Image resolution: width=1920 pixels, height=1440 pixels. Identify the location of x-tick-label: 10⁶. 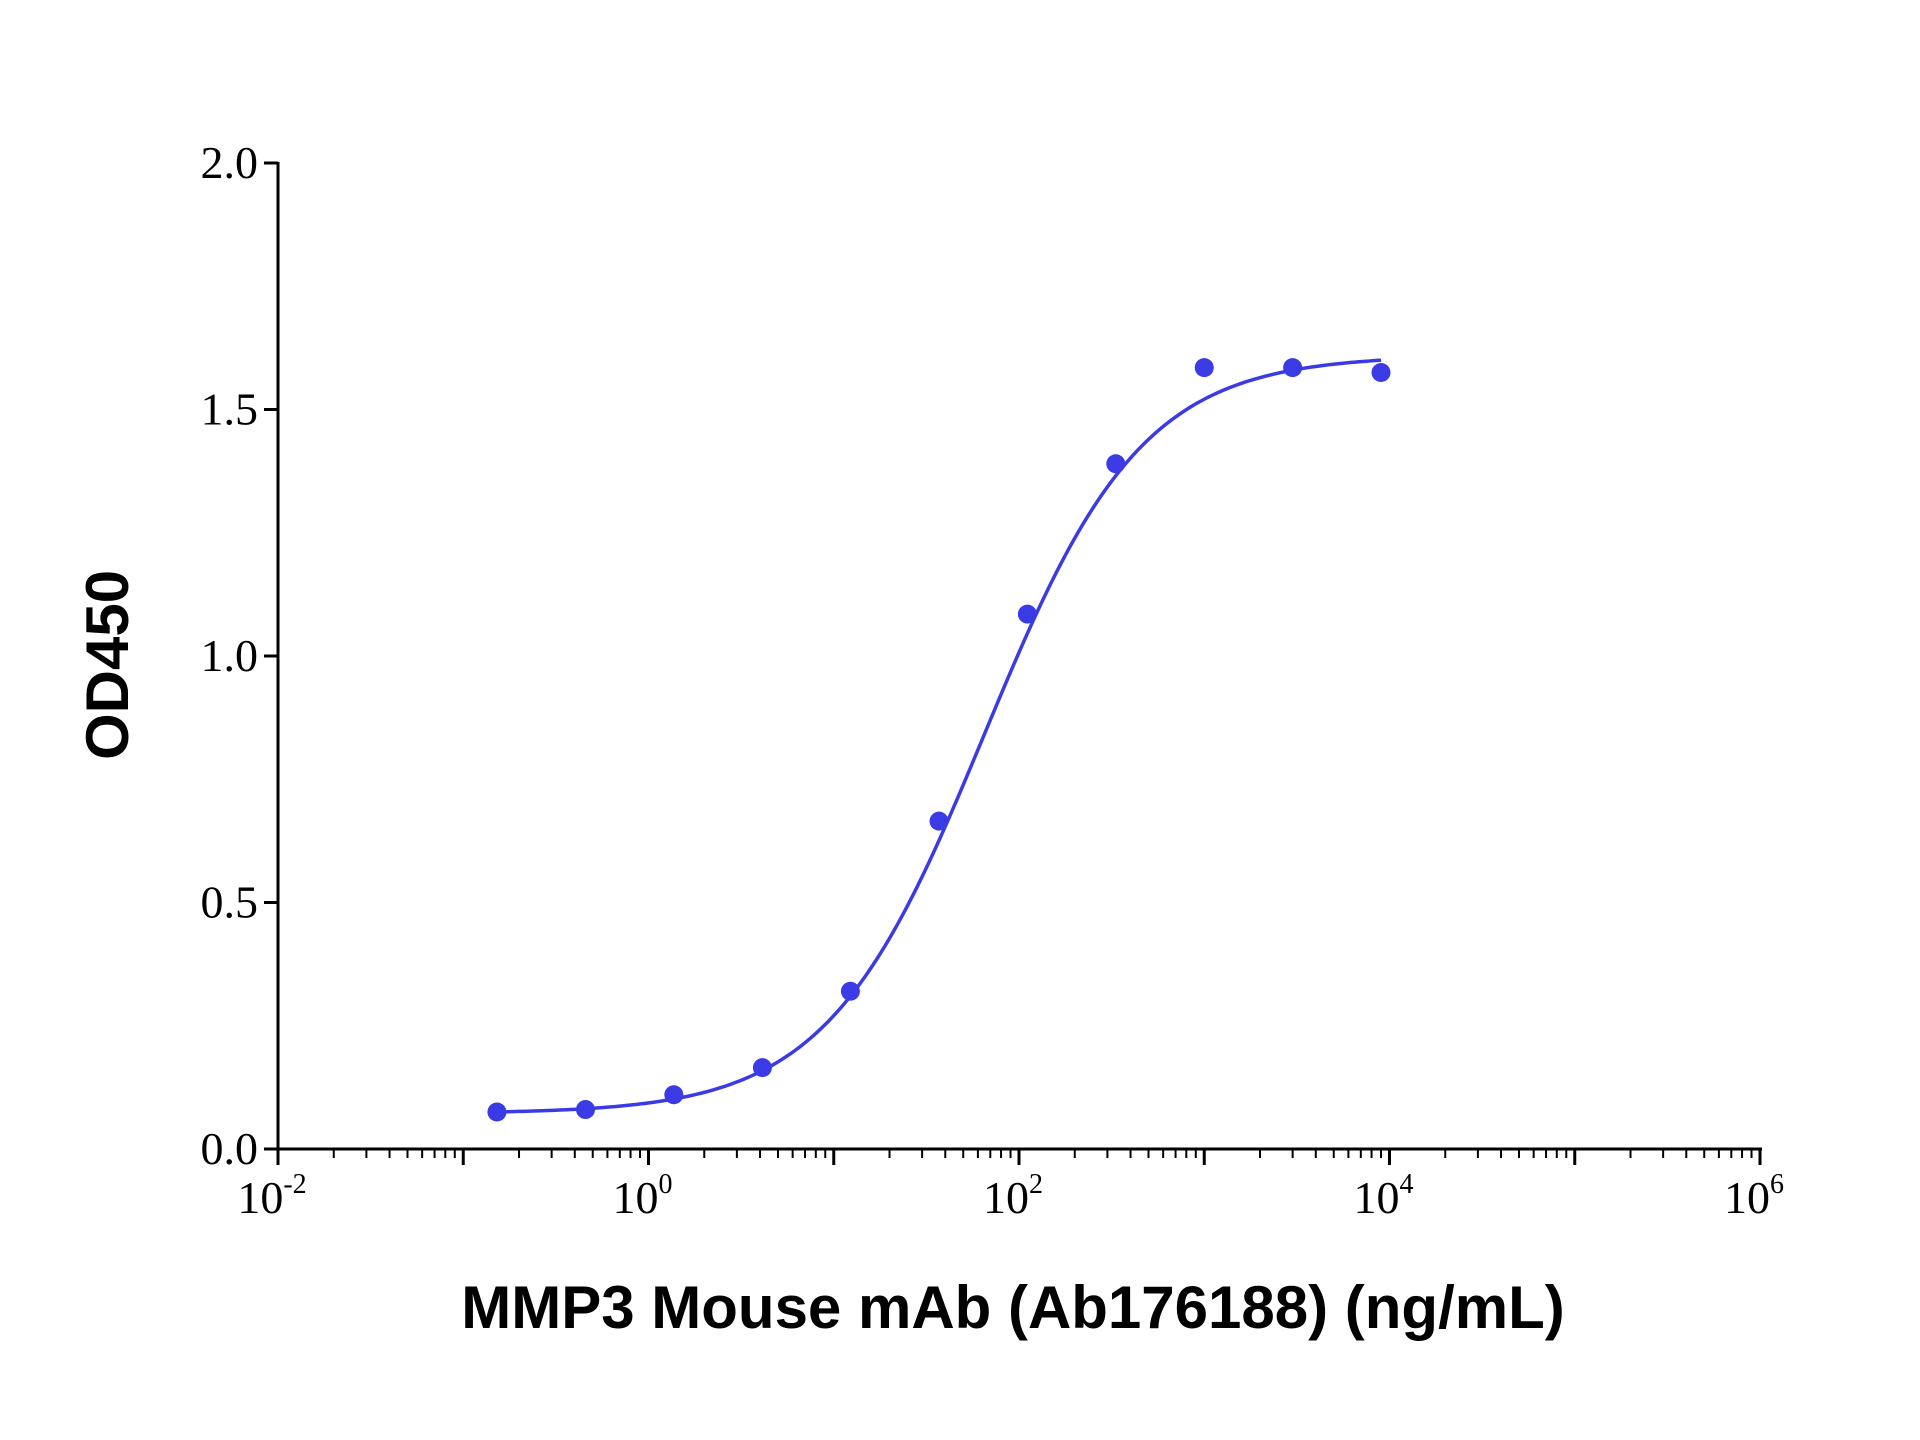
(1754, 1196).